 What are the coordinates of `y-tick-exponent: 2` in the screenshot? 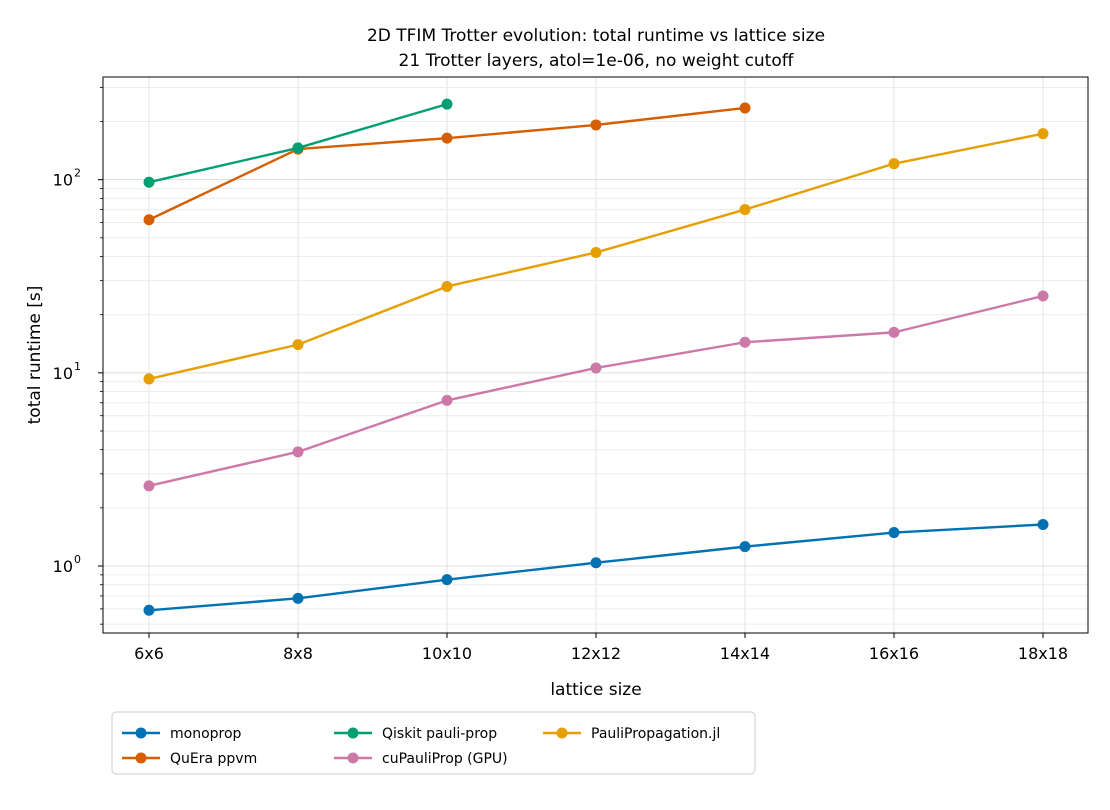 It's located at (77, 173).